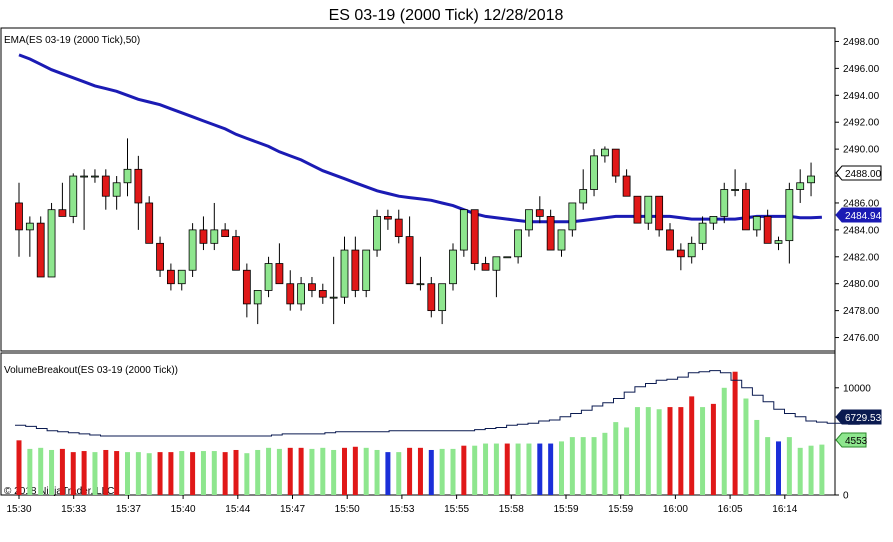 The image size is (893, 542). Describe the element at coordinates (292, 509) in the screenshot. I see `time-tick-label: 15:47` at that location.